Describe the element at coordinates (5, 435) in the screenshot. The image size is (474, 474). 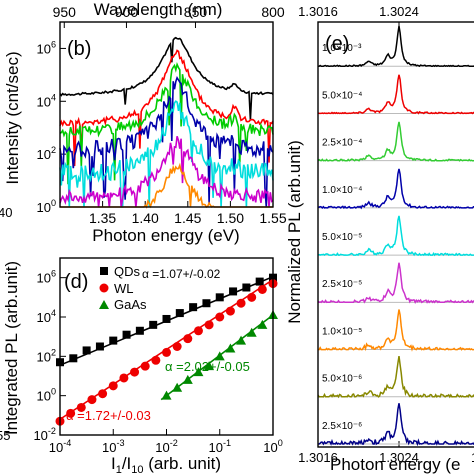
I see `panel-d-edge-tick: 55` at that location.